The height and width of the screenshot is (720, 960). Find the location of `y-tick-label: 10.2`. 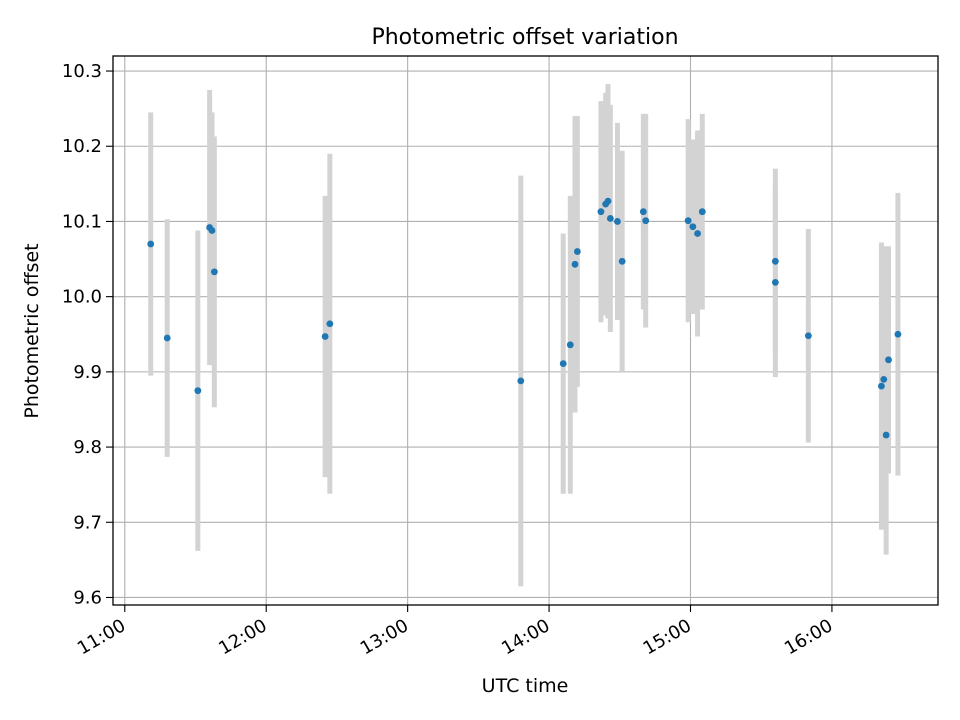

y-tick-label: 10.2 is located at coordinates (82, 146).